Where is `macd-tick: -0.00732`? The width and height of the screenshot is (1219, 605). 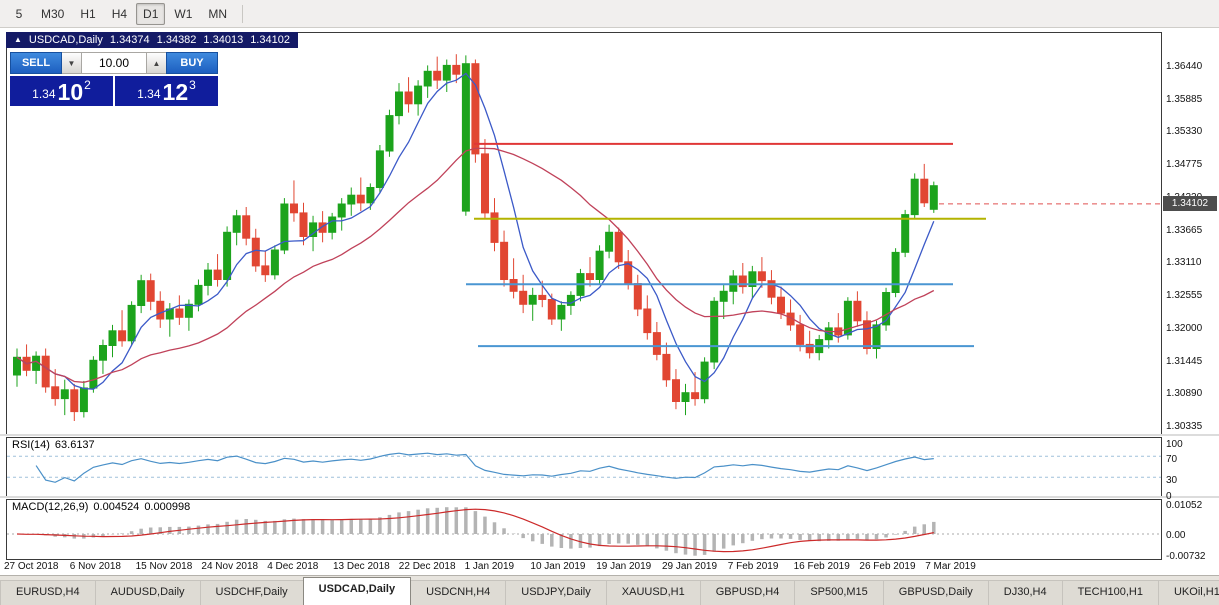
macd-tick: -0.00732 is located at coordinates (1186, 556).